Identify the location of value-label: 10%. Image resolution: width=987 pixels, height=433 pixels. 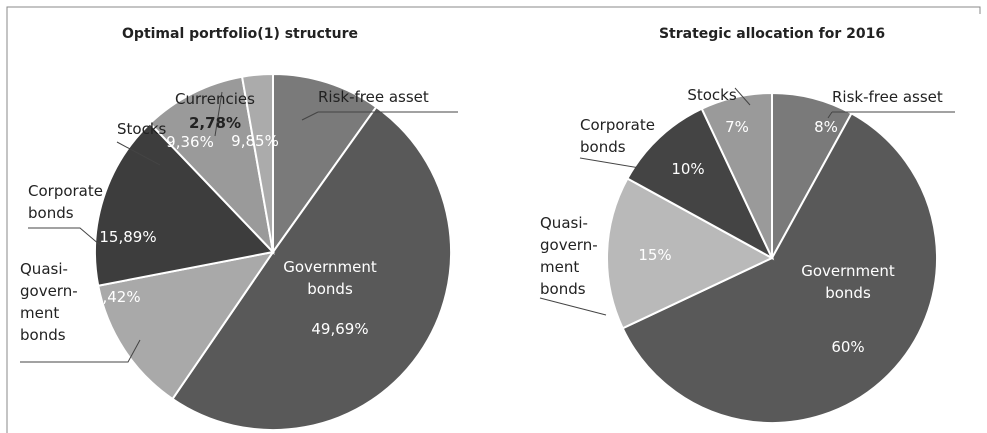
(687, 169).